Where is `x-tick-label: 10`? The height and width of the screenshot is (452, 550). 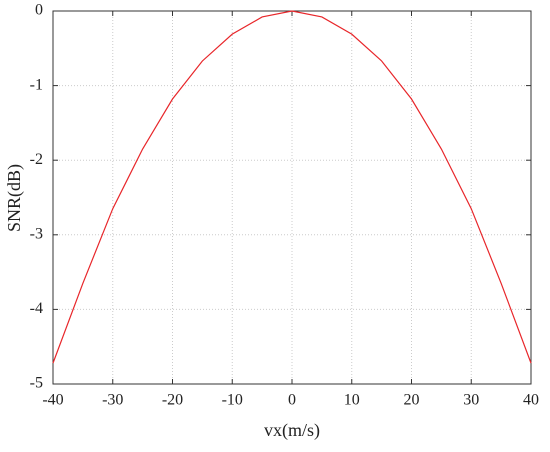
x-tick-label: 10 is located at coordinates (352, 400).